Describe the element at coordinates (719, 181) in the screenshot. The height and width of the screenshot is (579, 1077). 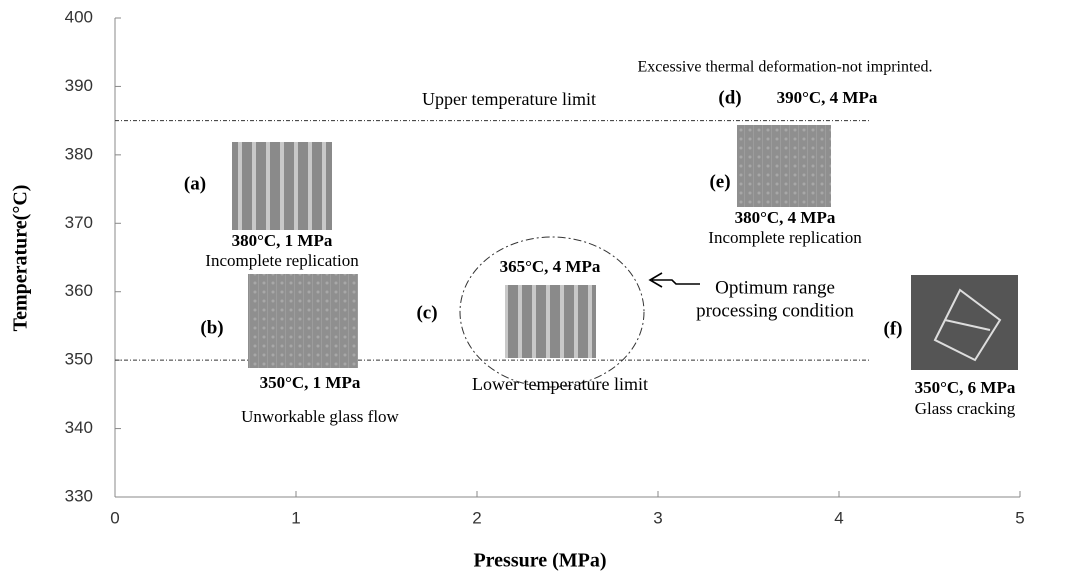
I see `annotation-tag: (e)` at that location.